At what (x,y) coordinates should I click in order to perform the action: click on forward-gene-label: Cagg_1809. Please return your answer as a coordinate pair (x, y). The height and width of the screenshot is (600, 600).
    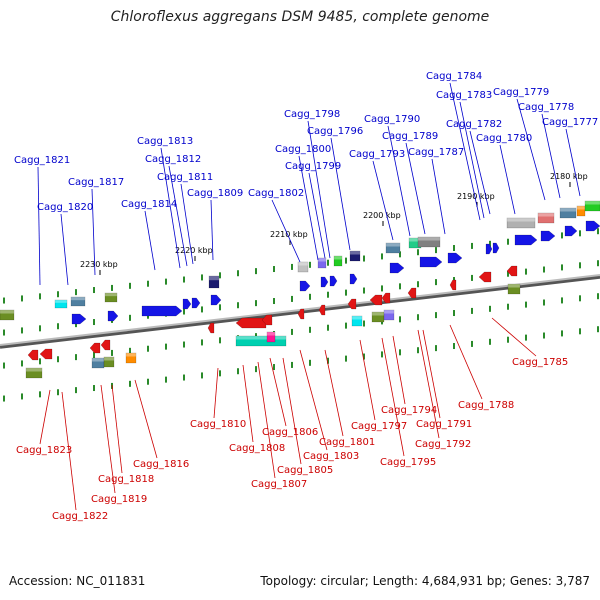
    Looking at the image, I should click on (215, 193).